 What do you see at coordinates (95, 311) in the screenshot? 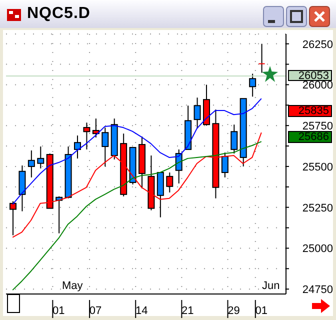
I see `x-tick-label: 07` at bounding box center [95, 311].